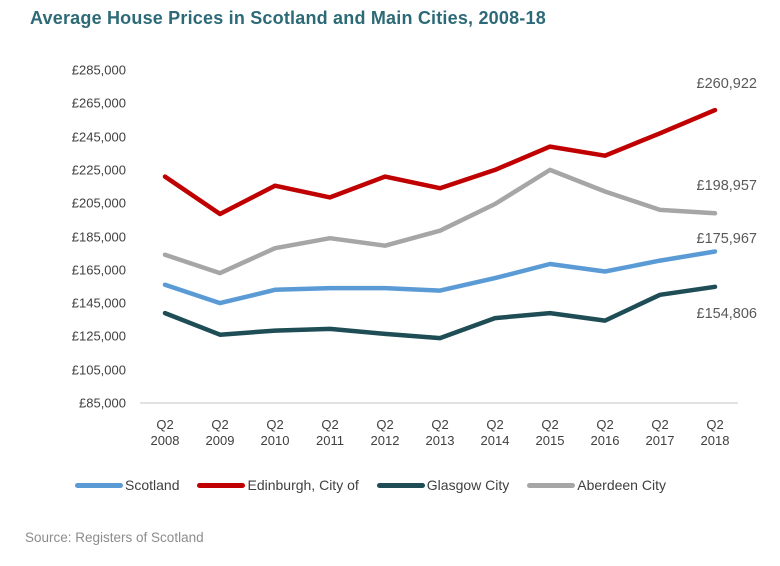 Image resolution: width=780 pixels, height=566 pixels. I want to click on legend-label: Scotland, so click(152, 485).